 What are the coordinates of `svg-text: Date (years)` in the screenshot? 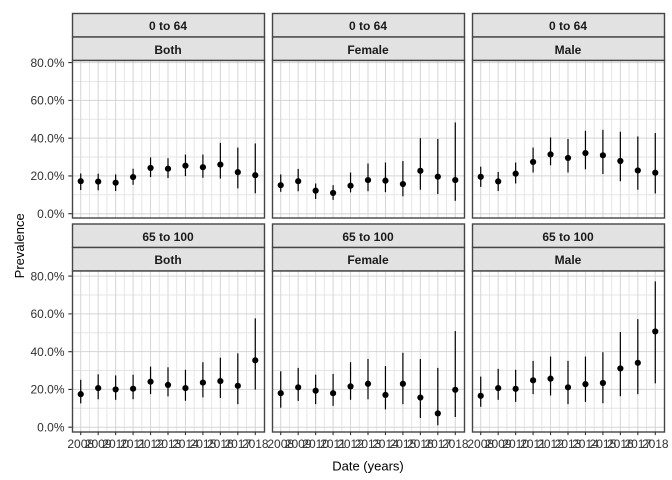 It's located at (368, 465).